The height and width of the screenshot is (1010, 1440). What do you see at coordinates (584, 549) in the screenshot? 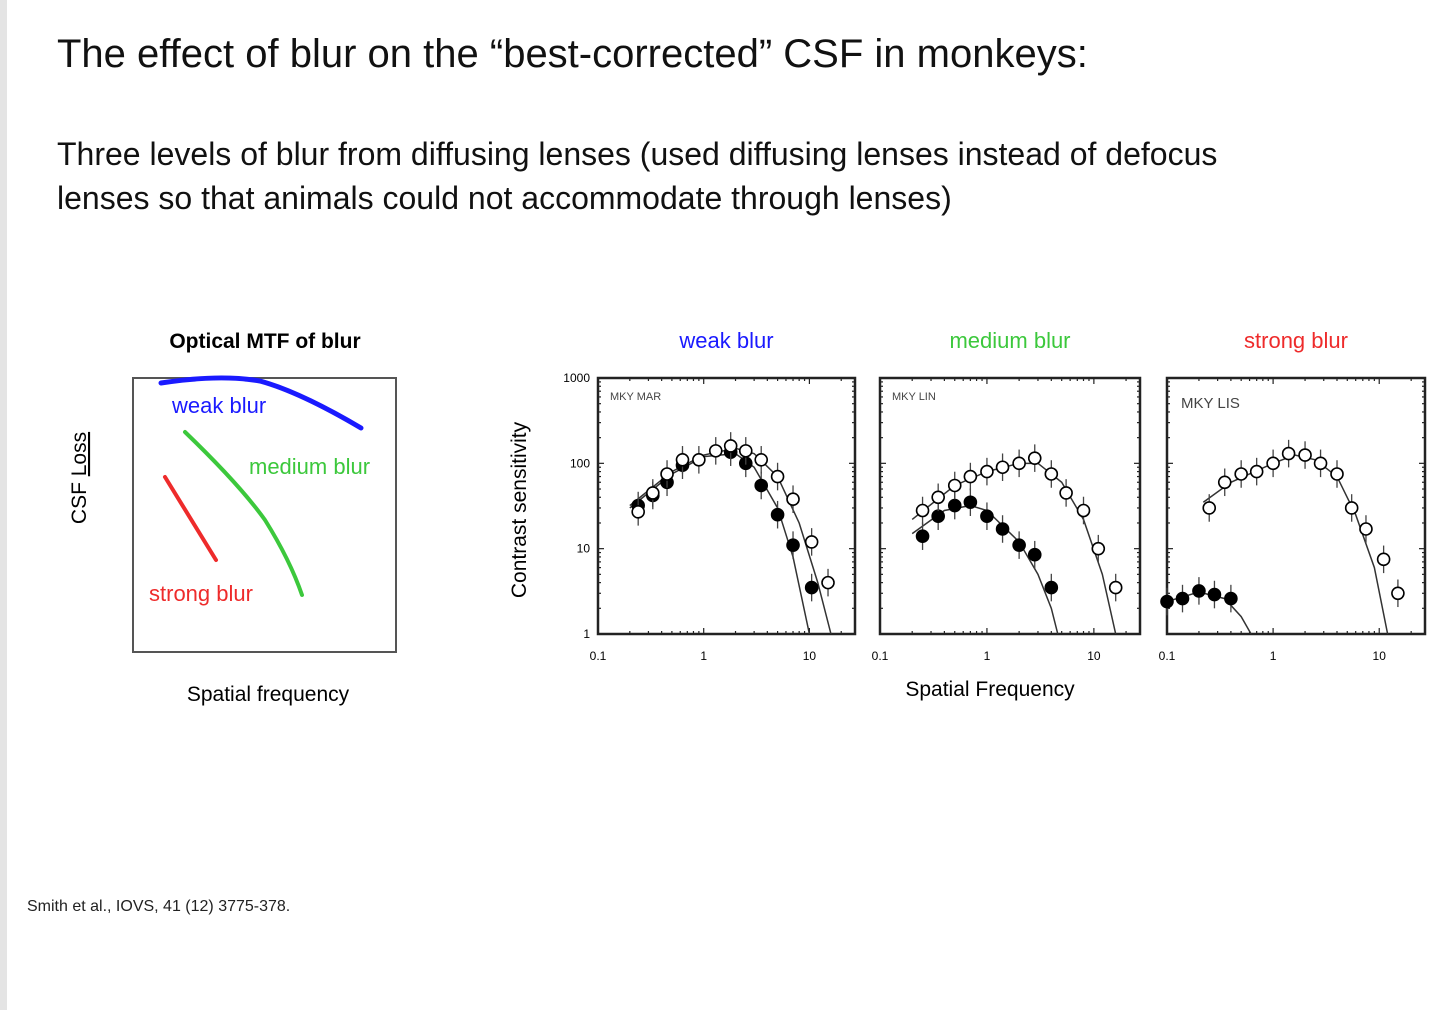
I see `y-tick-label: 10` at bounding box center [584, 549].